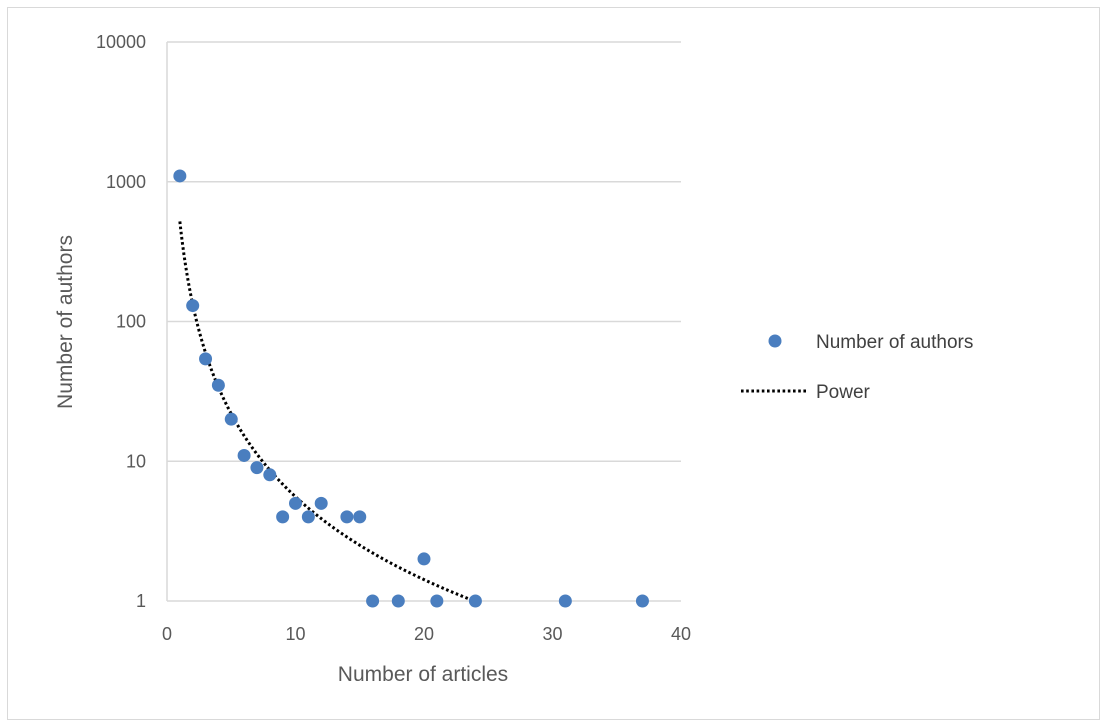  Describe the element at coordinates (775, 341) in the screenshot. I see `legend-marker-number-of-authors` at that location.